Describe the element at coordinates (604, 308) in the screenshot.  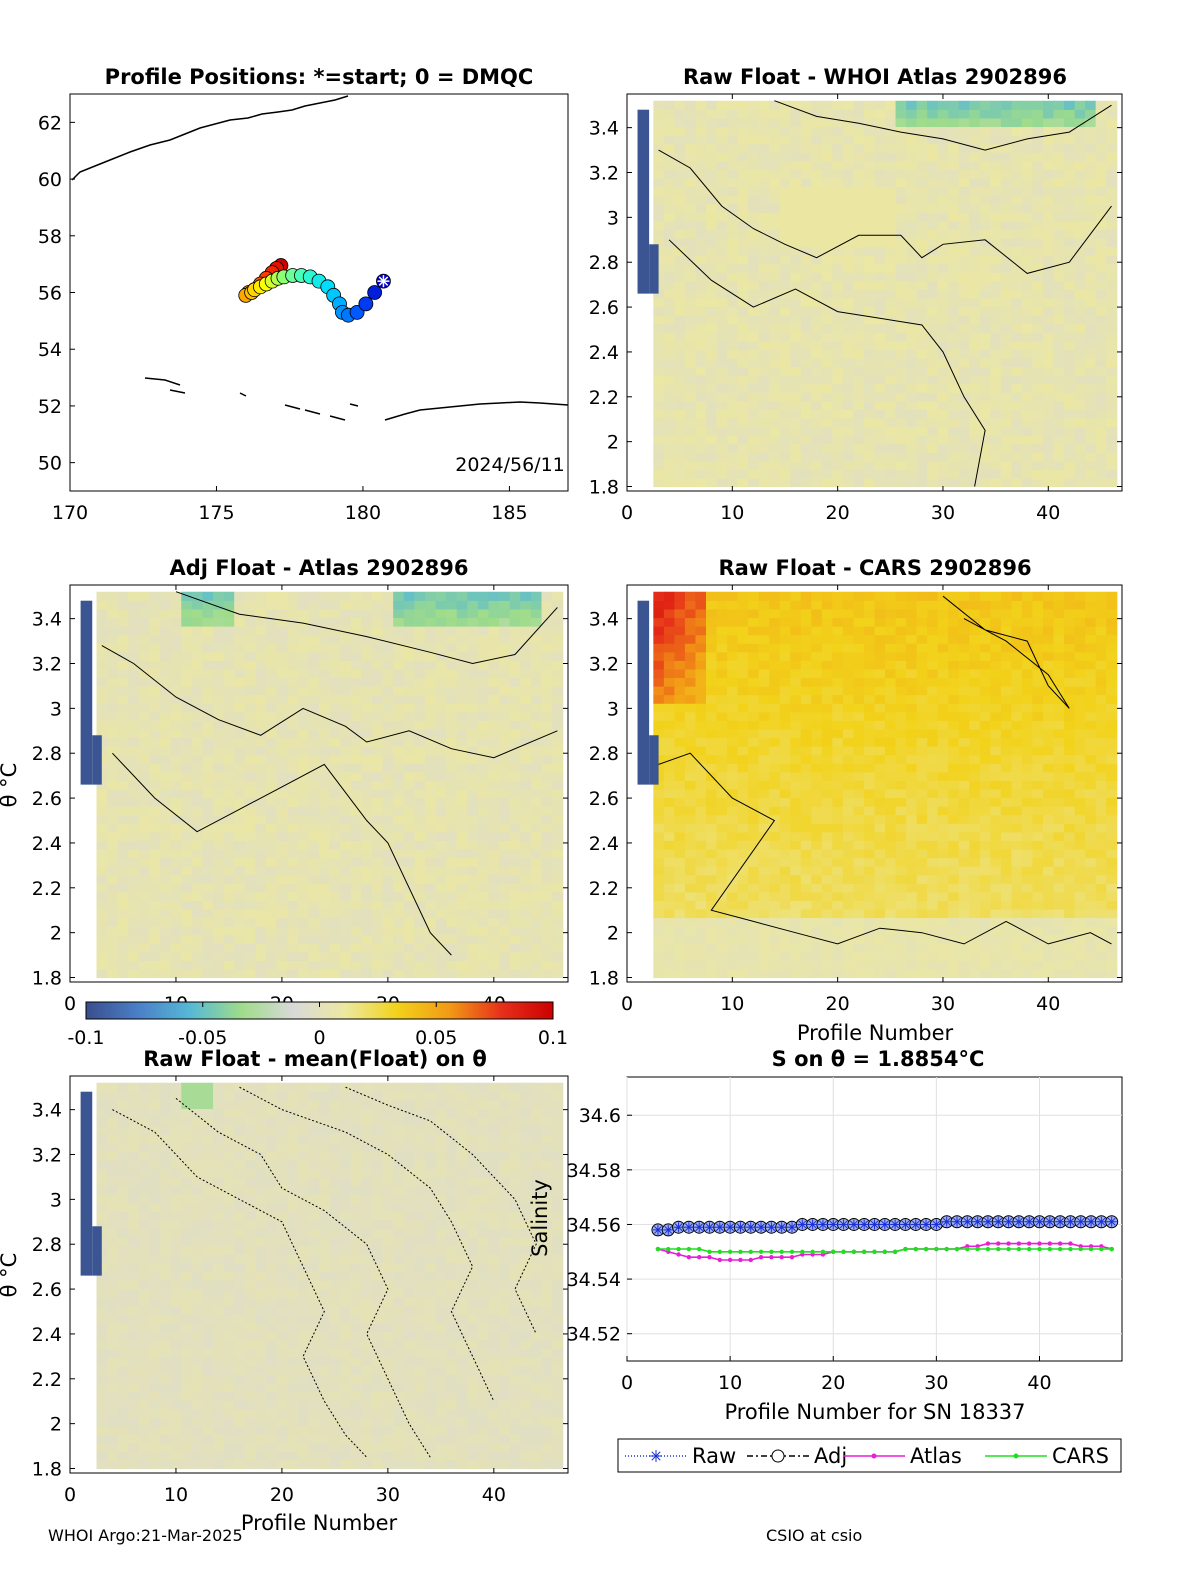
I see `theta-tick-label: 2.6` at that location.